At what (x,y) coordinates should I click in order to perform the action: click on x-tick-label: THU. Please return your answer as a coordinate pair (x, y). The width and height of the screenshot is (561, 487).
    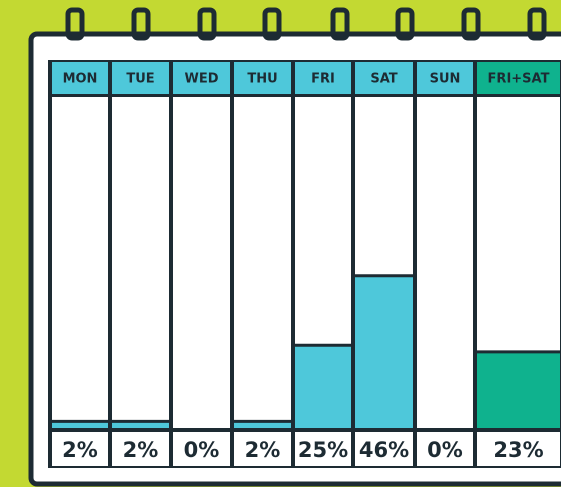
    Looking at the image, I should click on (262, 79).